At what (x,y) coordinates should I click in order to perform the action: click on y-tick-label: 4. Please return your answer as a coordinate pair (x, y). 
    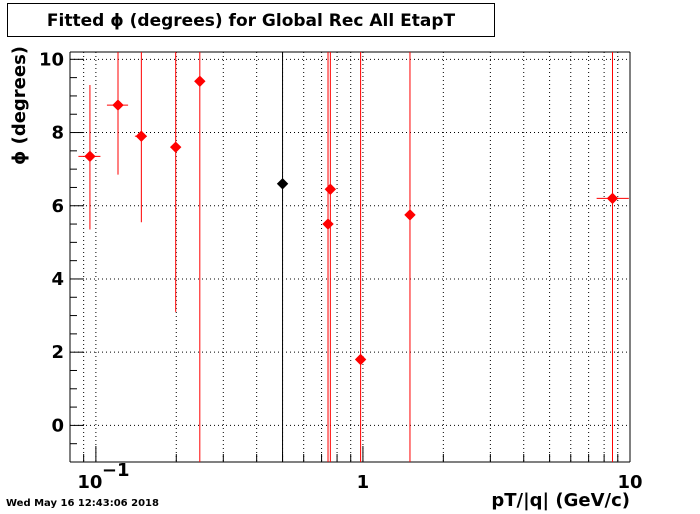
    Looking at the image, I should click on (57, 279).